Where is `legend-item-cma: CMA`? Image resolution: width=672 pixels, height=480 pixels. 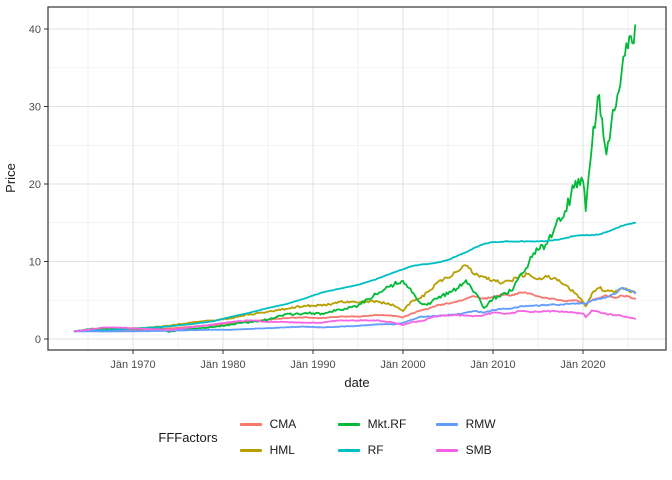 legend-item-cma: CMA is located at coordinates (278, 424).